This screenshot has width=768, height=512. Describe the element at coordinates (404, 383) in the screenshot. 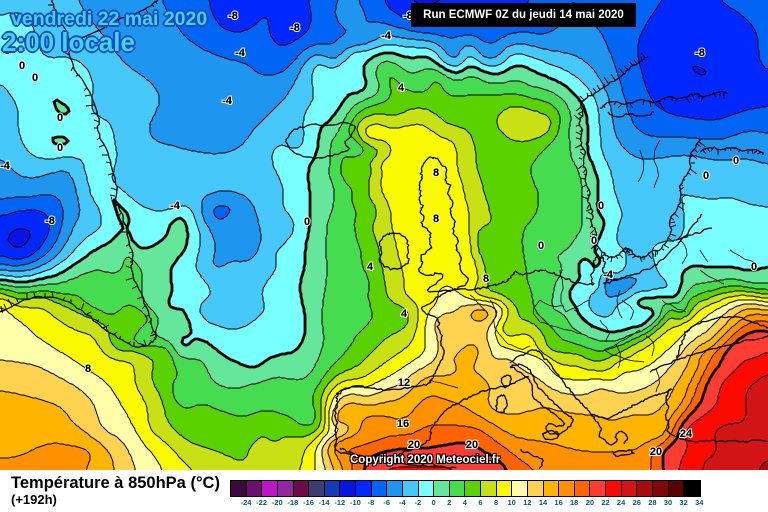

I see `svg-text: 12` at that location.